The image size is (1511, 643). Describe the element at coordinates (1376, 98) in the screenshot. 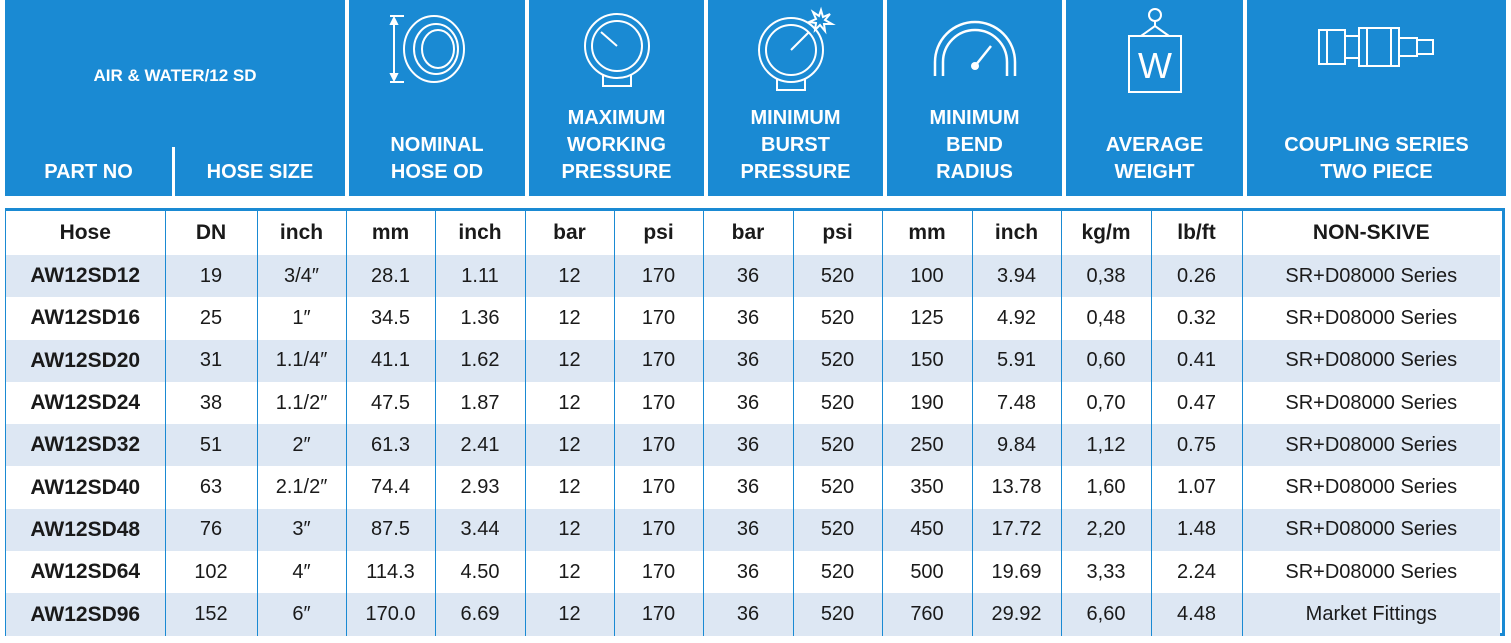

I see `header-coupling: COUPLING SERIES TWO PIECE` at that location.